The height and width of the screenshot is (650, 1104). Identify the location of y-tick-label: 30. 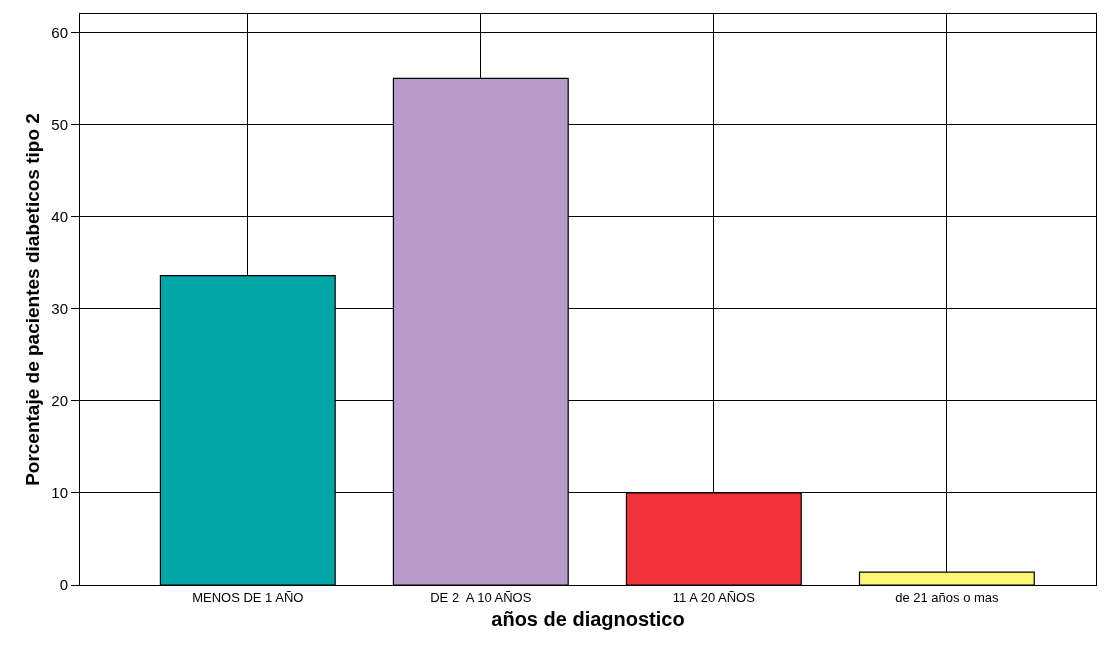
(59, 308).